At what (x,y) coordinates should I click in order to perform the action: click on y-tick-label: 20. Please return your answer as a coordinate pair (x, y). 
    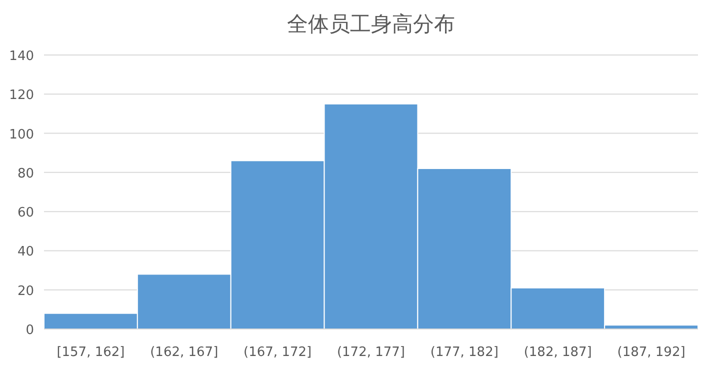
    Looking at the image, I should click on (25, 291).